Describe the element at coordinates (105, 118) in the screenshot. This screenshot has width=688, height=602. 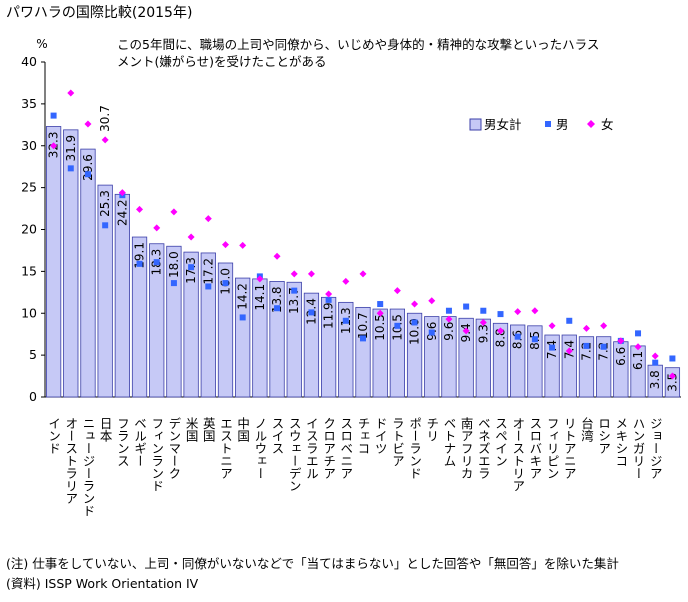
I see `japan-female-annotation: 30.7` at that location.